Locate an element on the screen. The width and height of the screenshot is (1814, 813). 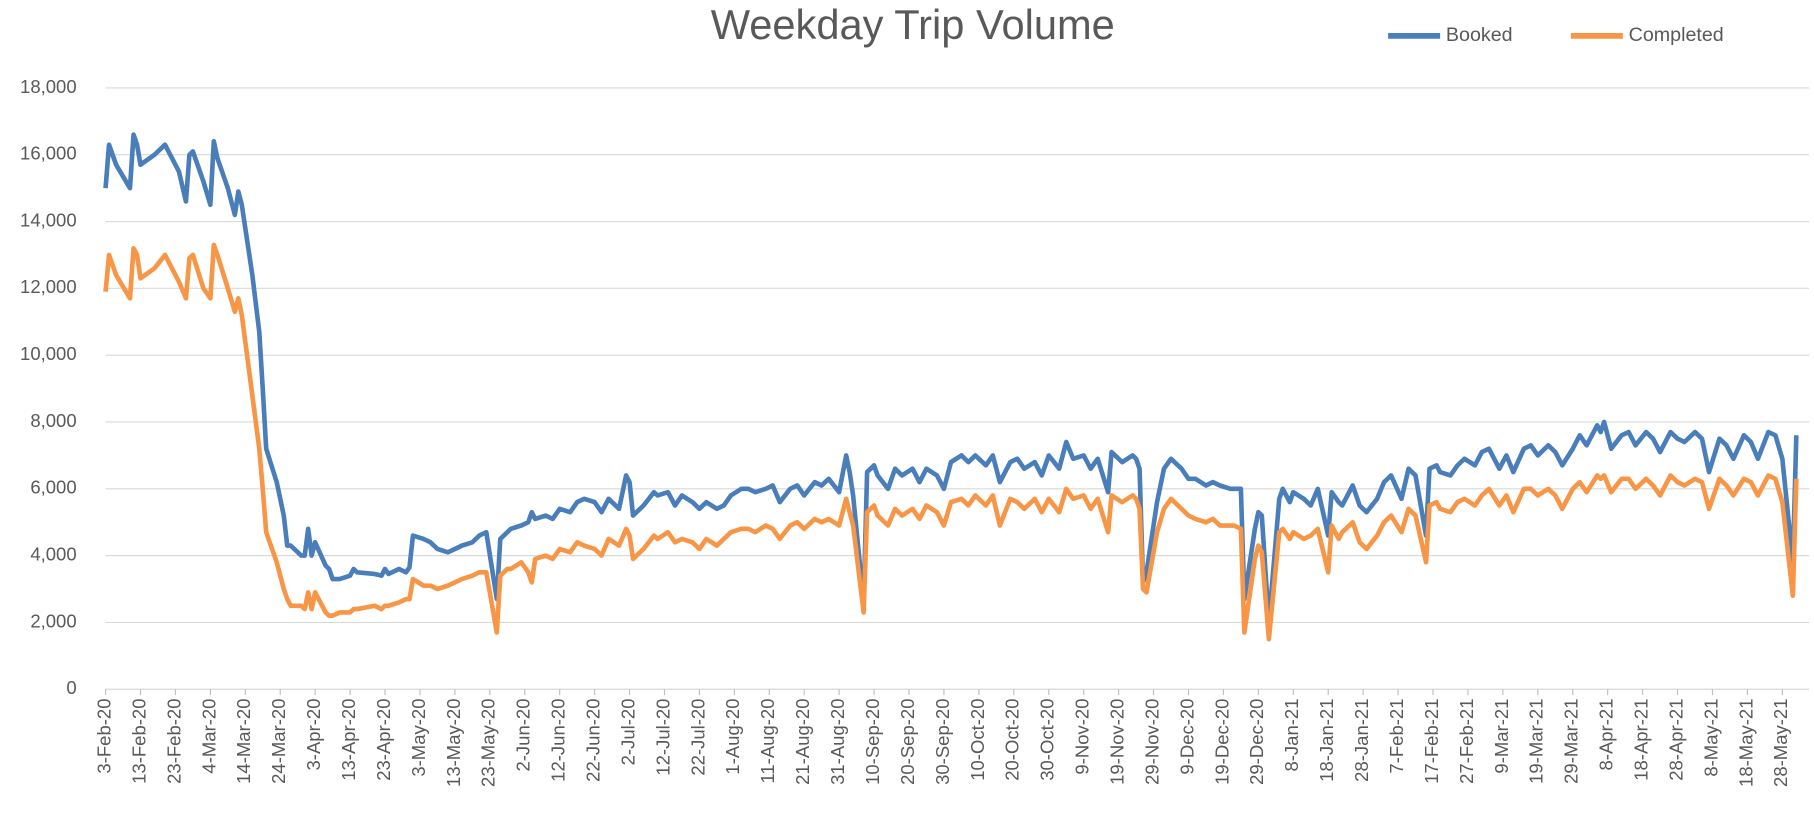
x-tick-label: 20-Sep-20 is located at coordinates (907, 742).